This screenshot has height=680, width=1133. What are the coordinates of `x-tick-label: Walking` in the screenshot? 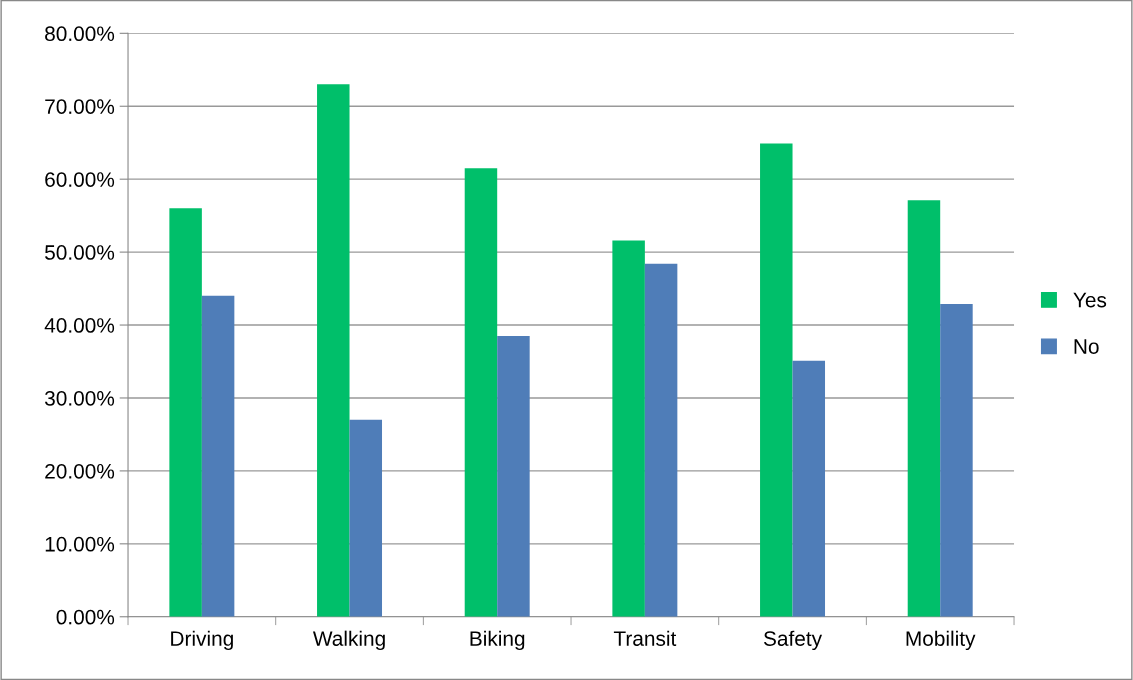 It's located at (348, 640).